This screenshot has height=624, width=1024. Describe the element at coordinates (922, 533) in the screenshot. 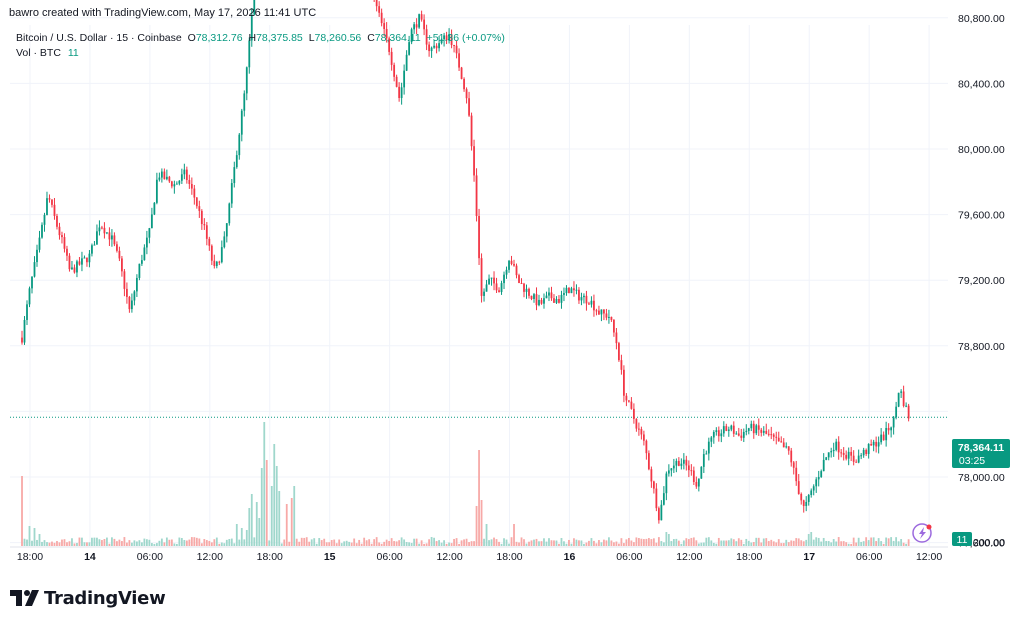

I see `lightning-circle-icon` at that location.